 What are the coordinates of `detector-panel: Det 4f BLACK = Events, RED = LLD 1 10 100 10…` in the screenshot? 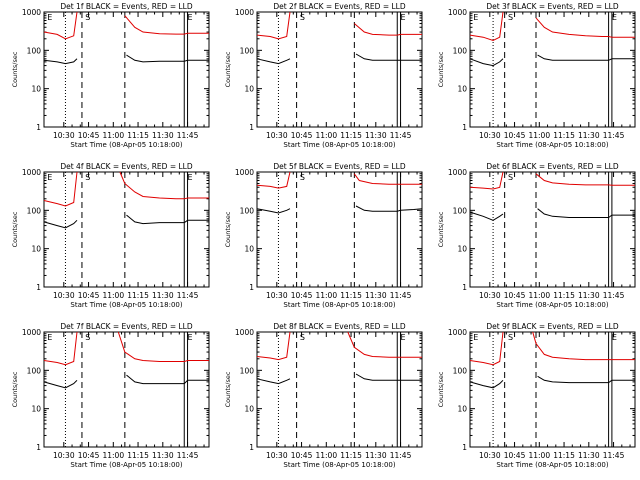 It's located at (110, 235).